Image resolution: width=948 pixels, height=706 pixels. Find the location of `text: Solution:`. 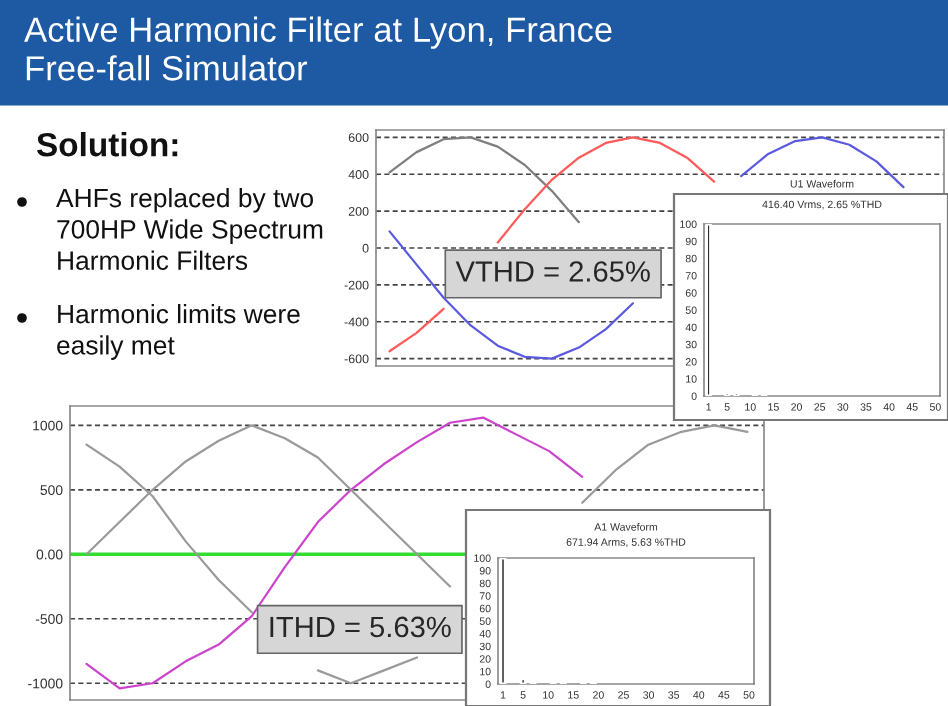

text: Solution: is located at coordinates (107, 144).